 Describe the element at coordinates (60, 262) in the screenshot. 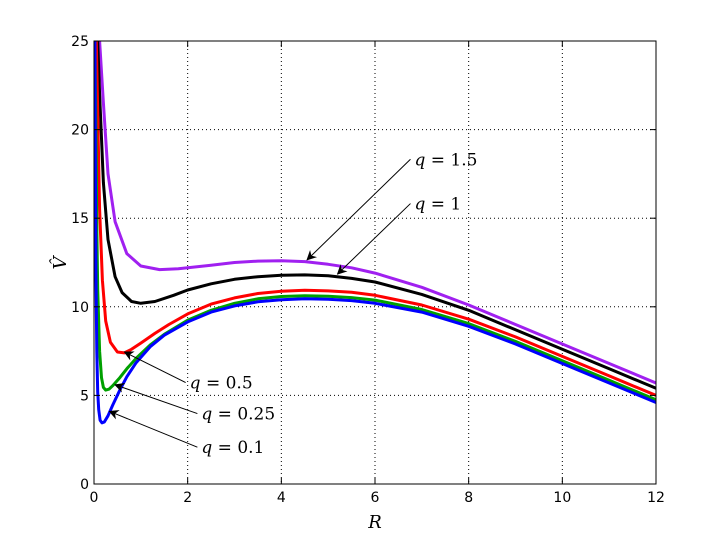

I see `y-axis-label: V̂` at that location.